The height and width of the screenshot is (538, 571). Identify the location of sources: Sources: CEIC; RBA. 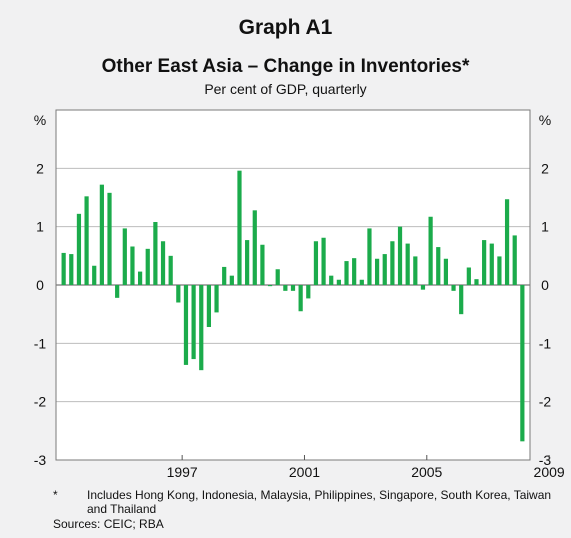
(108, 524).